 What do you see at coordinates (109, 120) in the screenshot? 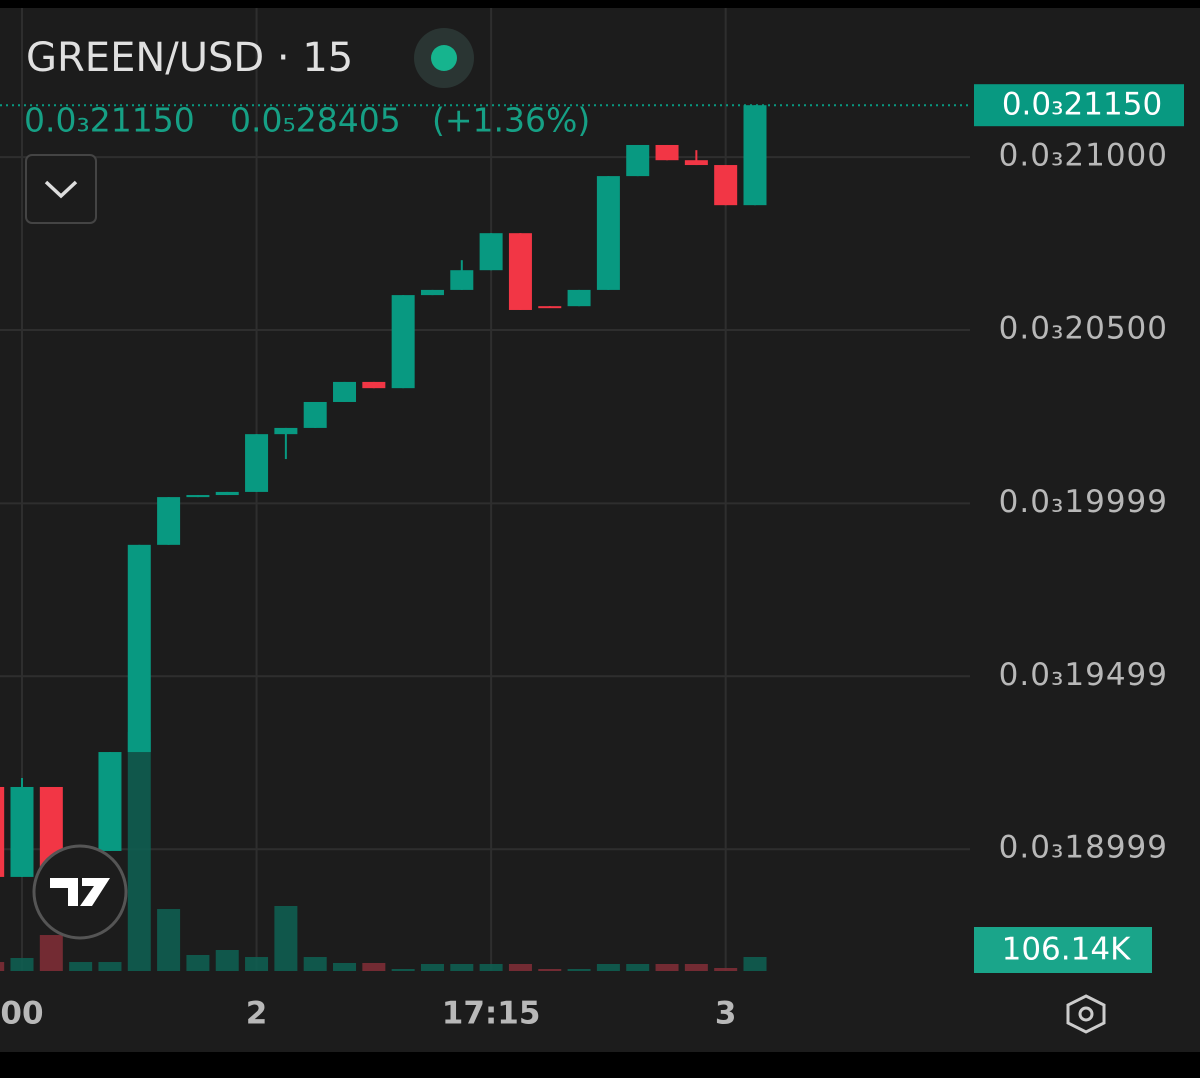
I see `legend-close: 0.0₃21150` at bounding box center [109, 120].